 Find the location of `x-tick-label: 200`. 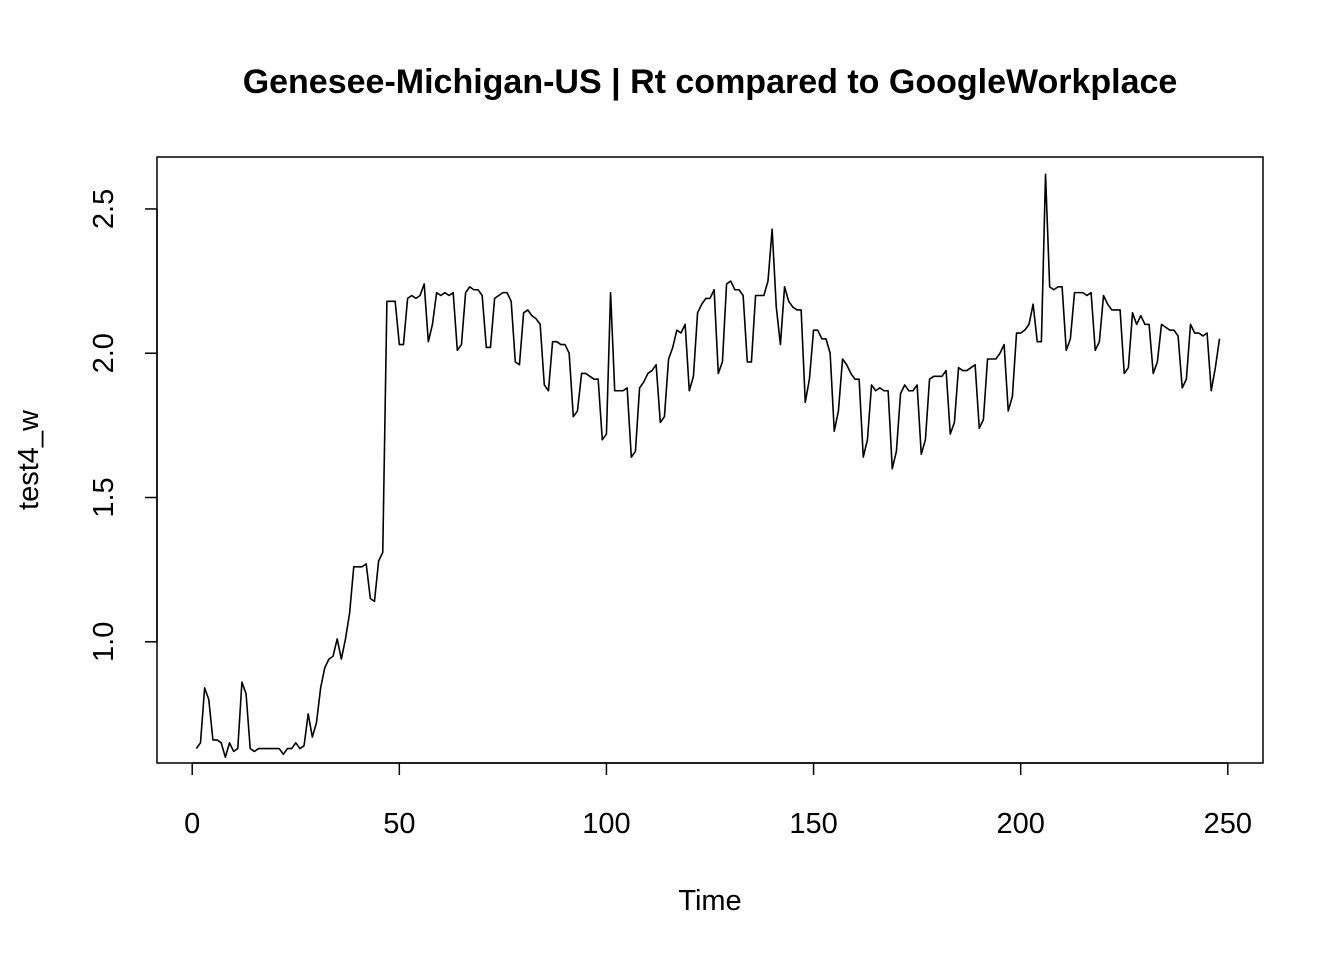

x-tick-label: 200 is located at coordinates (1020, 824).